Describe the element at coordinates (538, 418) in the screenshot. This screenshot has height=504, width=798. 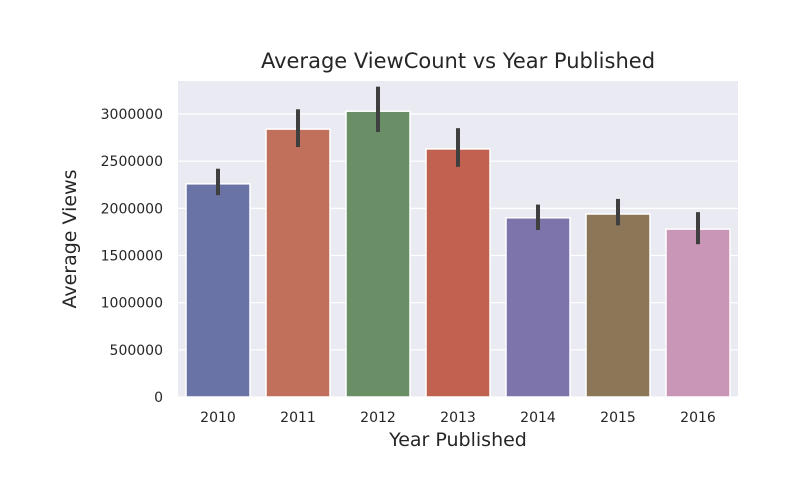
I see `x-tick-label: 2014` at that location.